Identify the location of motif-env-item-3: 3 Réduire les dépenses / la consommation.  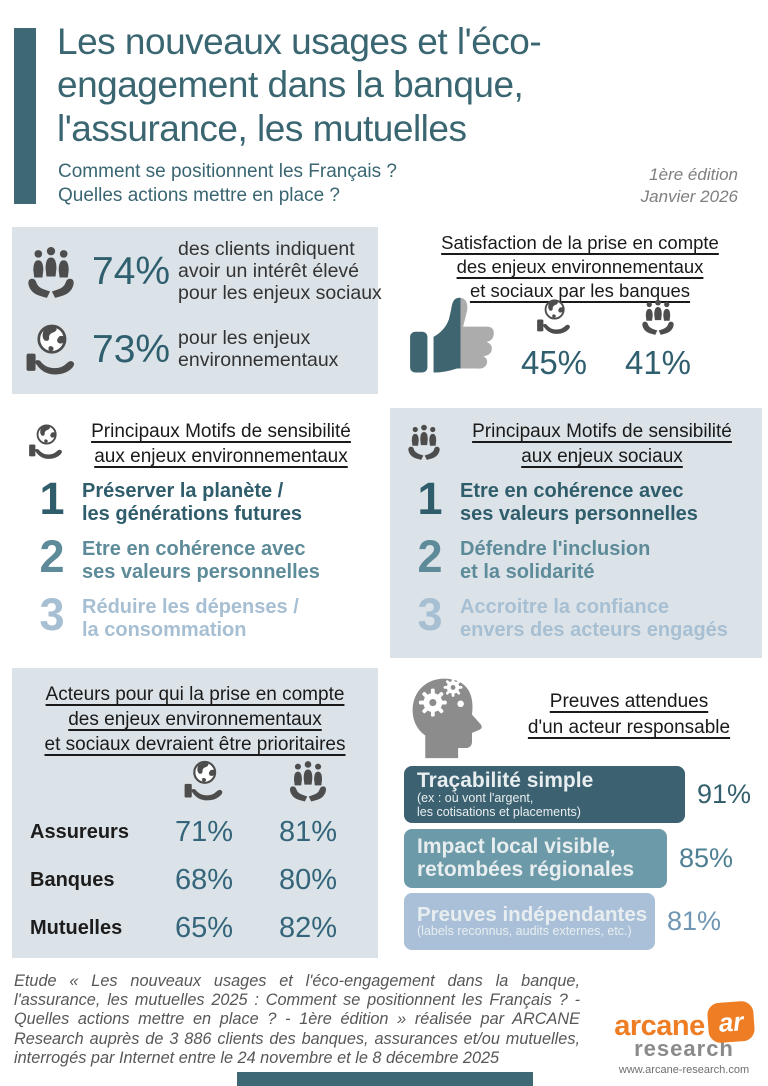
(167, 615).